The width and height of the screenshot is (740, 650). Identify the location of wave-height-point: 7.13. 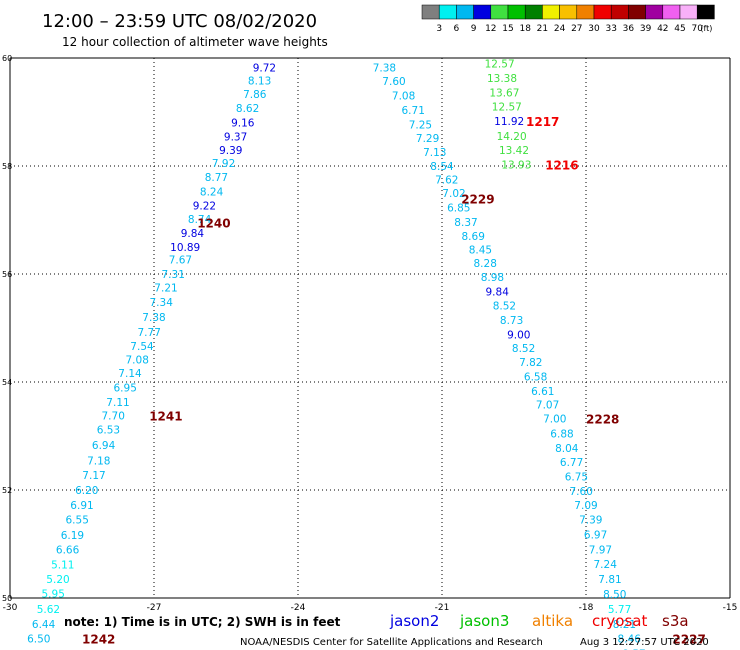
(434, 153).